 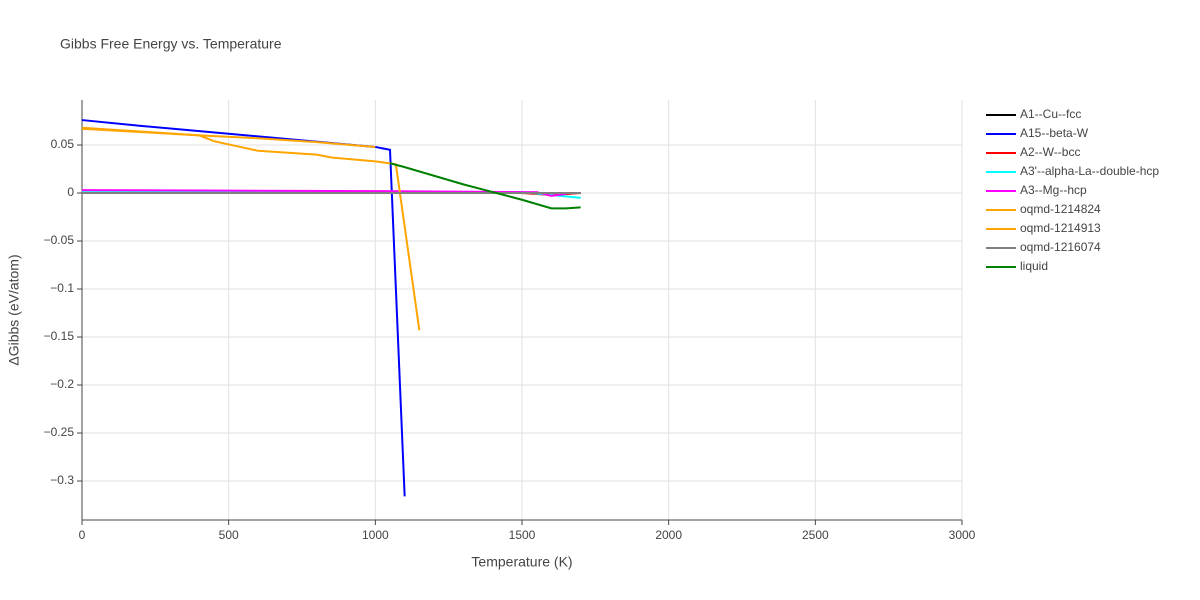 What do you see at coordinates (70, 192) in the screenshot?
I see `y-tick-label: 0` at bounding box center [70, 192].